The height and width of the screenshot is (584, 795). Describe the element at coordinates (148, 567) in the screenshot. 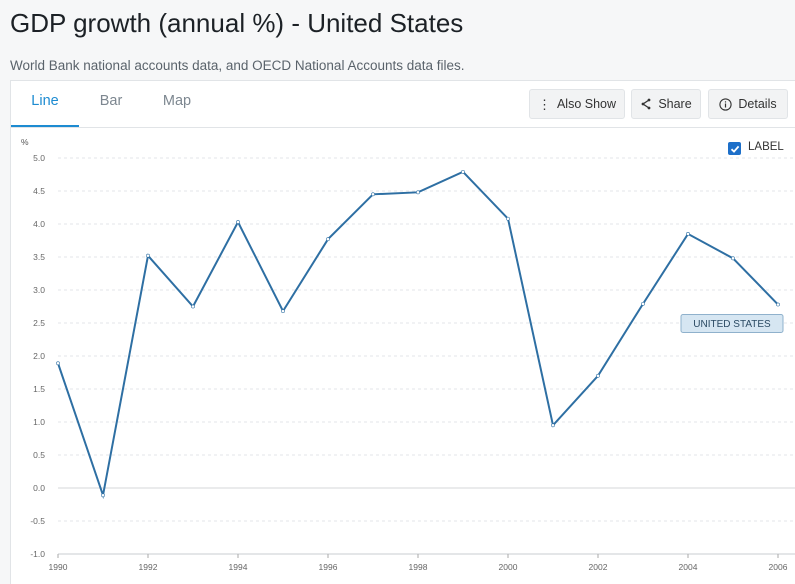

I see `x-tick-label: 1992` at that location.